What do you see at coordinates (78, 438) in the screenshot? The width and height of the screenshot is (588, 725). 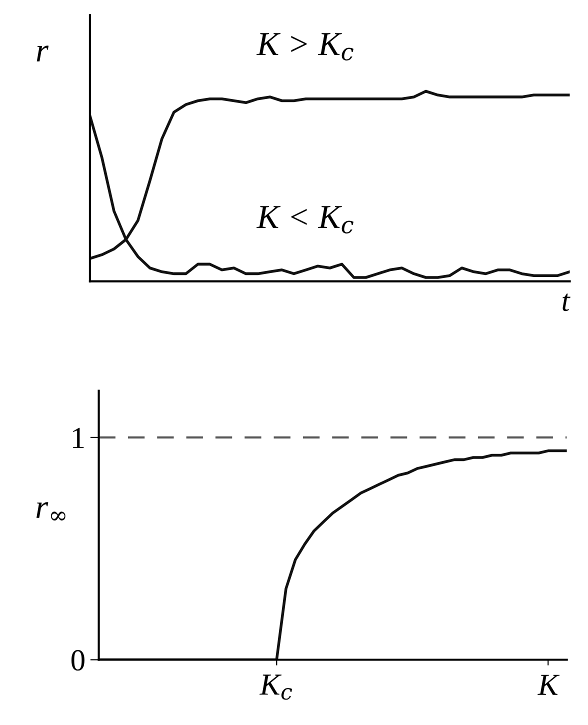 I see `y-tick-label: 1` at bounding box center [78, 438].